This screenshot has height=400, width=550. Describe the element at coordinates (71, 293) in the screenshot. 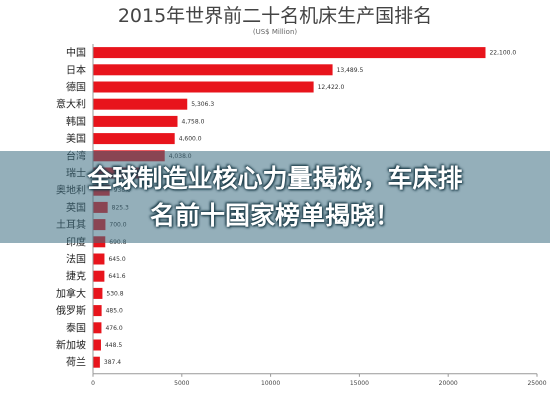

I see `category-label: 加拿大` at that location.